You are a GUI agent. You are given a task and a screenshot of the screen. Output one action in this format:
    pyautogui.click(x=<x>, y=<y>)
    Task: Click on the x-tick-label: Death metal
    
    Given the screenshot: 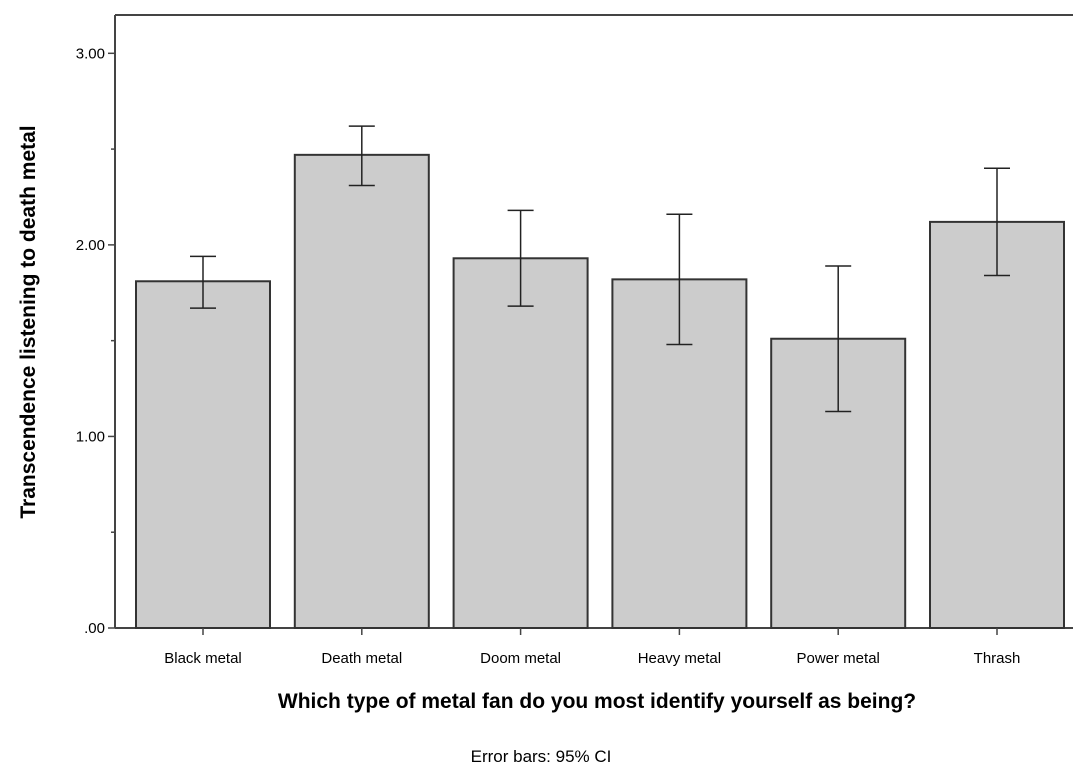 What is the action you would take?
    pyautogui.click(x=361, y=658)
    